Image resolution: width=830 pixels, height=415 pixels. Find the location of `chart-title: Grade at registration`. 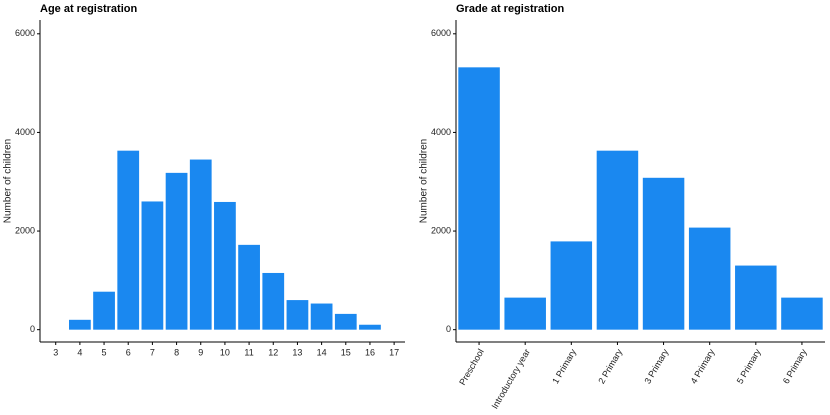

chart-title: Grade at registration is located at coordinates (510, 9).